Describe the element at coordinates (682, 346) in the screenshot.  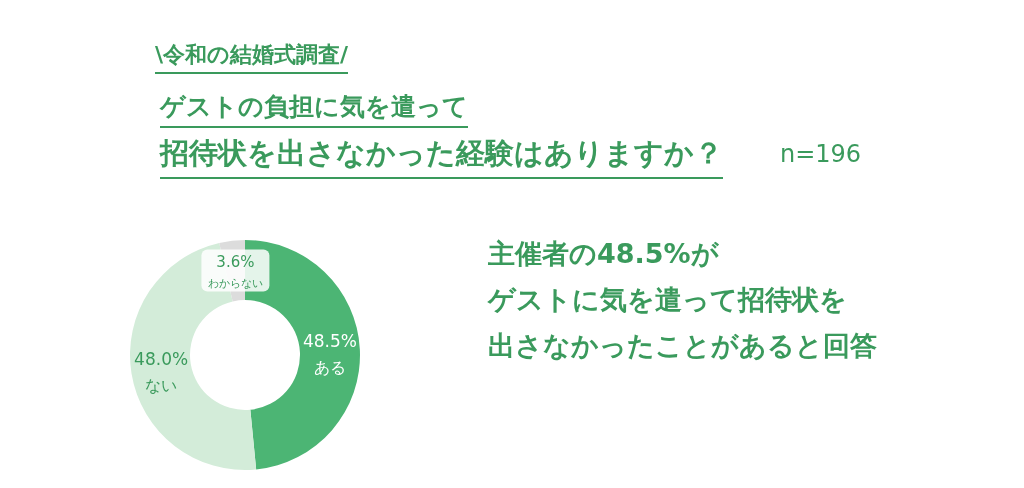
I see `text: 出さなかったことがあると回答` at that location.